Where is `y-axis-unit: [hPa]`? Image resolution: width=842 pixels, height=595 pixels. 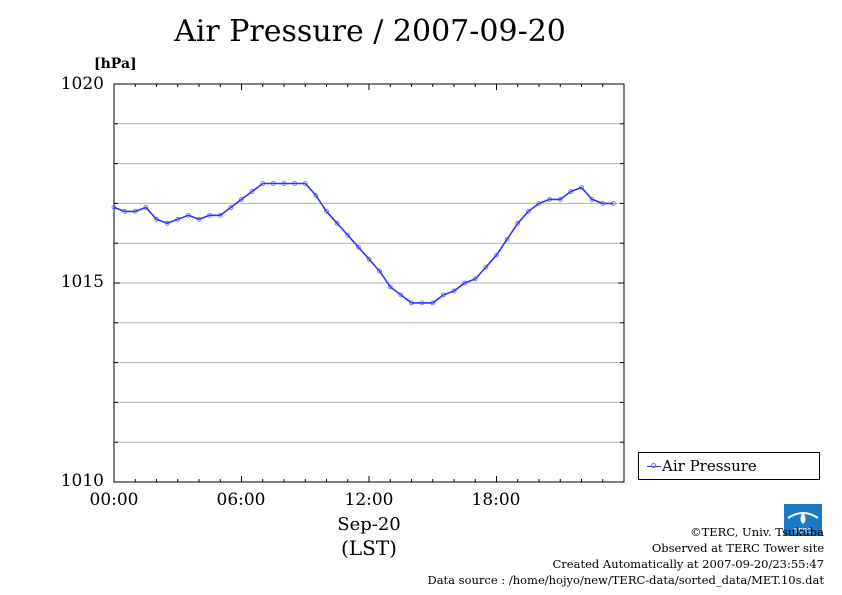
y-axis-unit: [hPa] is located at coordinates (115, 64).